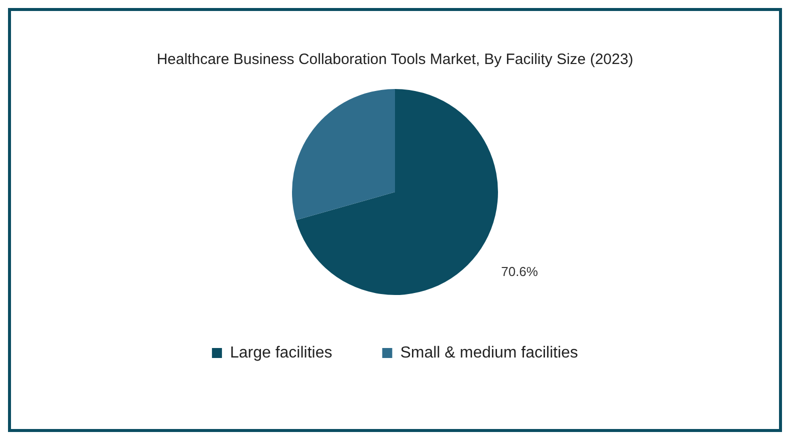 This screenshot has width=790, height=441. What do you see at coordinates (519, 271) in the screenshot?
I see `data-label: 70.6%` at bounding box center [519, 271].